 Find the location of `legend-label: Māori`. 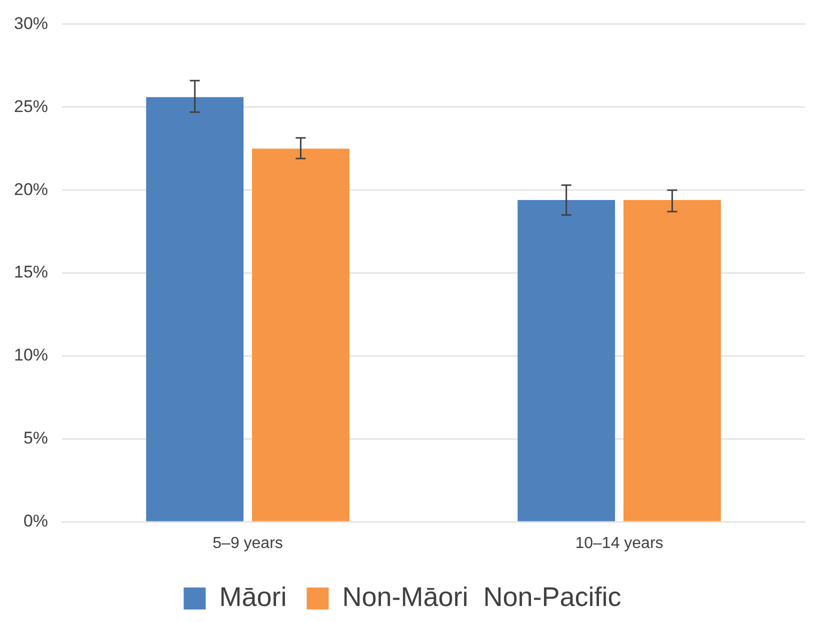

legend-label: Māori is located at coordinates (253, 597).